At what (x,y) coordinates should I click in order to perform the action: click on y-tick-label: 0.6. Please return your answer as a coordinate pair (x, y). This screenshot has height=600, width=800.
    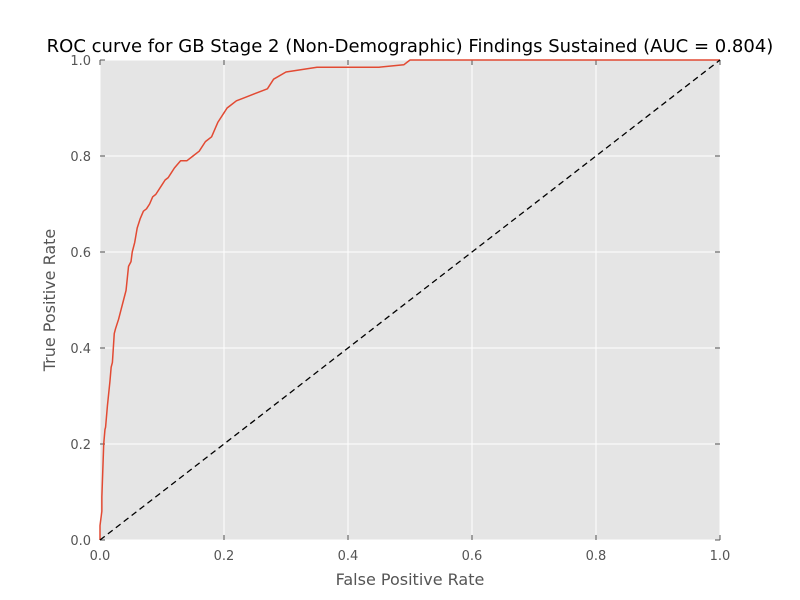
    Looking at the image, I should click on (80, 253).